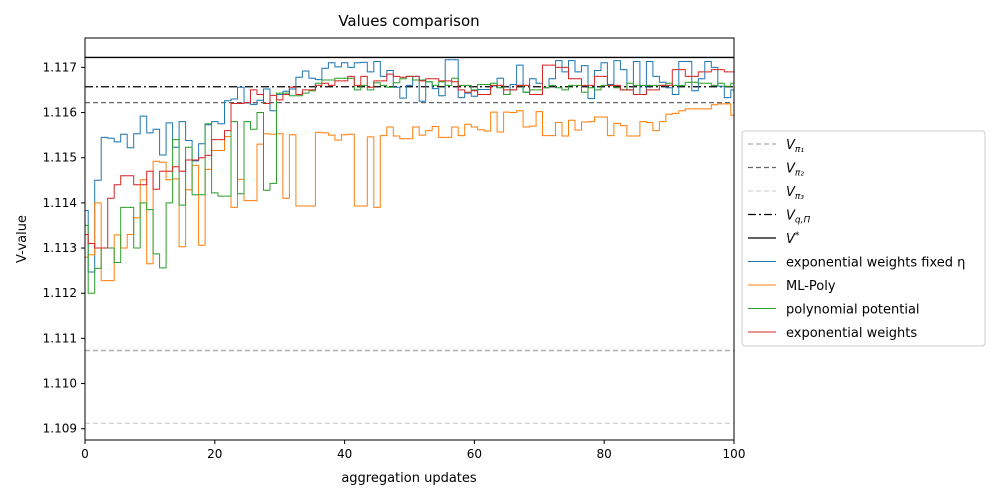 Image resolution: width=1000 pixels, height=500 pixels. What do you see at coordinates (798, 217) in the screenshot?
I see `legend-label: Vq,Π` at bounding box center [798, 217].